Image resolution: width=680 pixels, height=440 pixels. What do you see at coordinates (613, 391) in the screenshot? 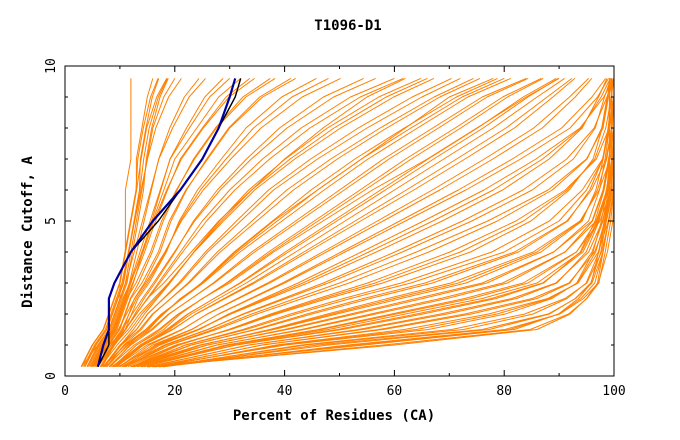
I see `x-tick-label: 100` at bounding box center [613, 391].